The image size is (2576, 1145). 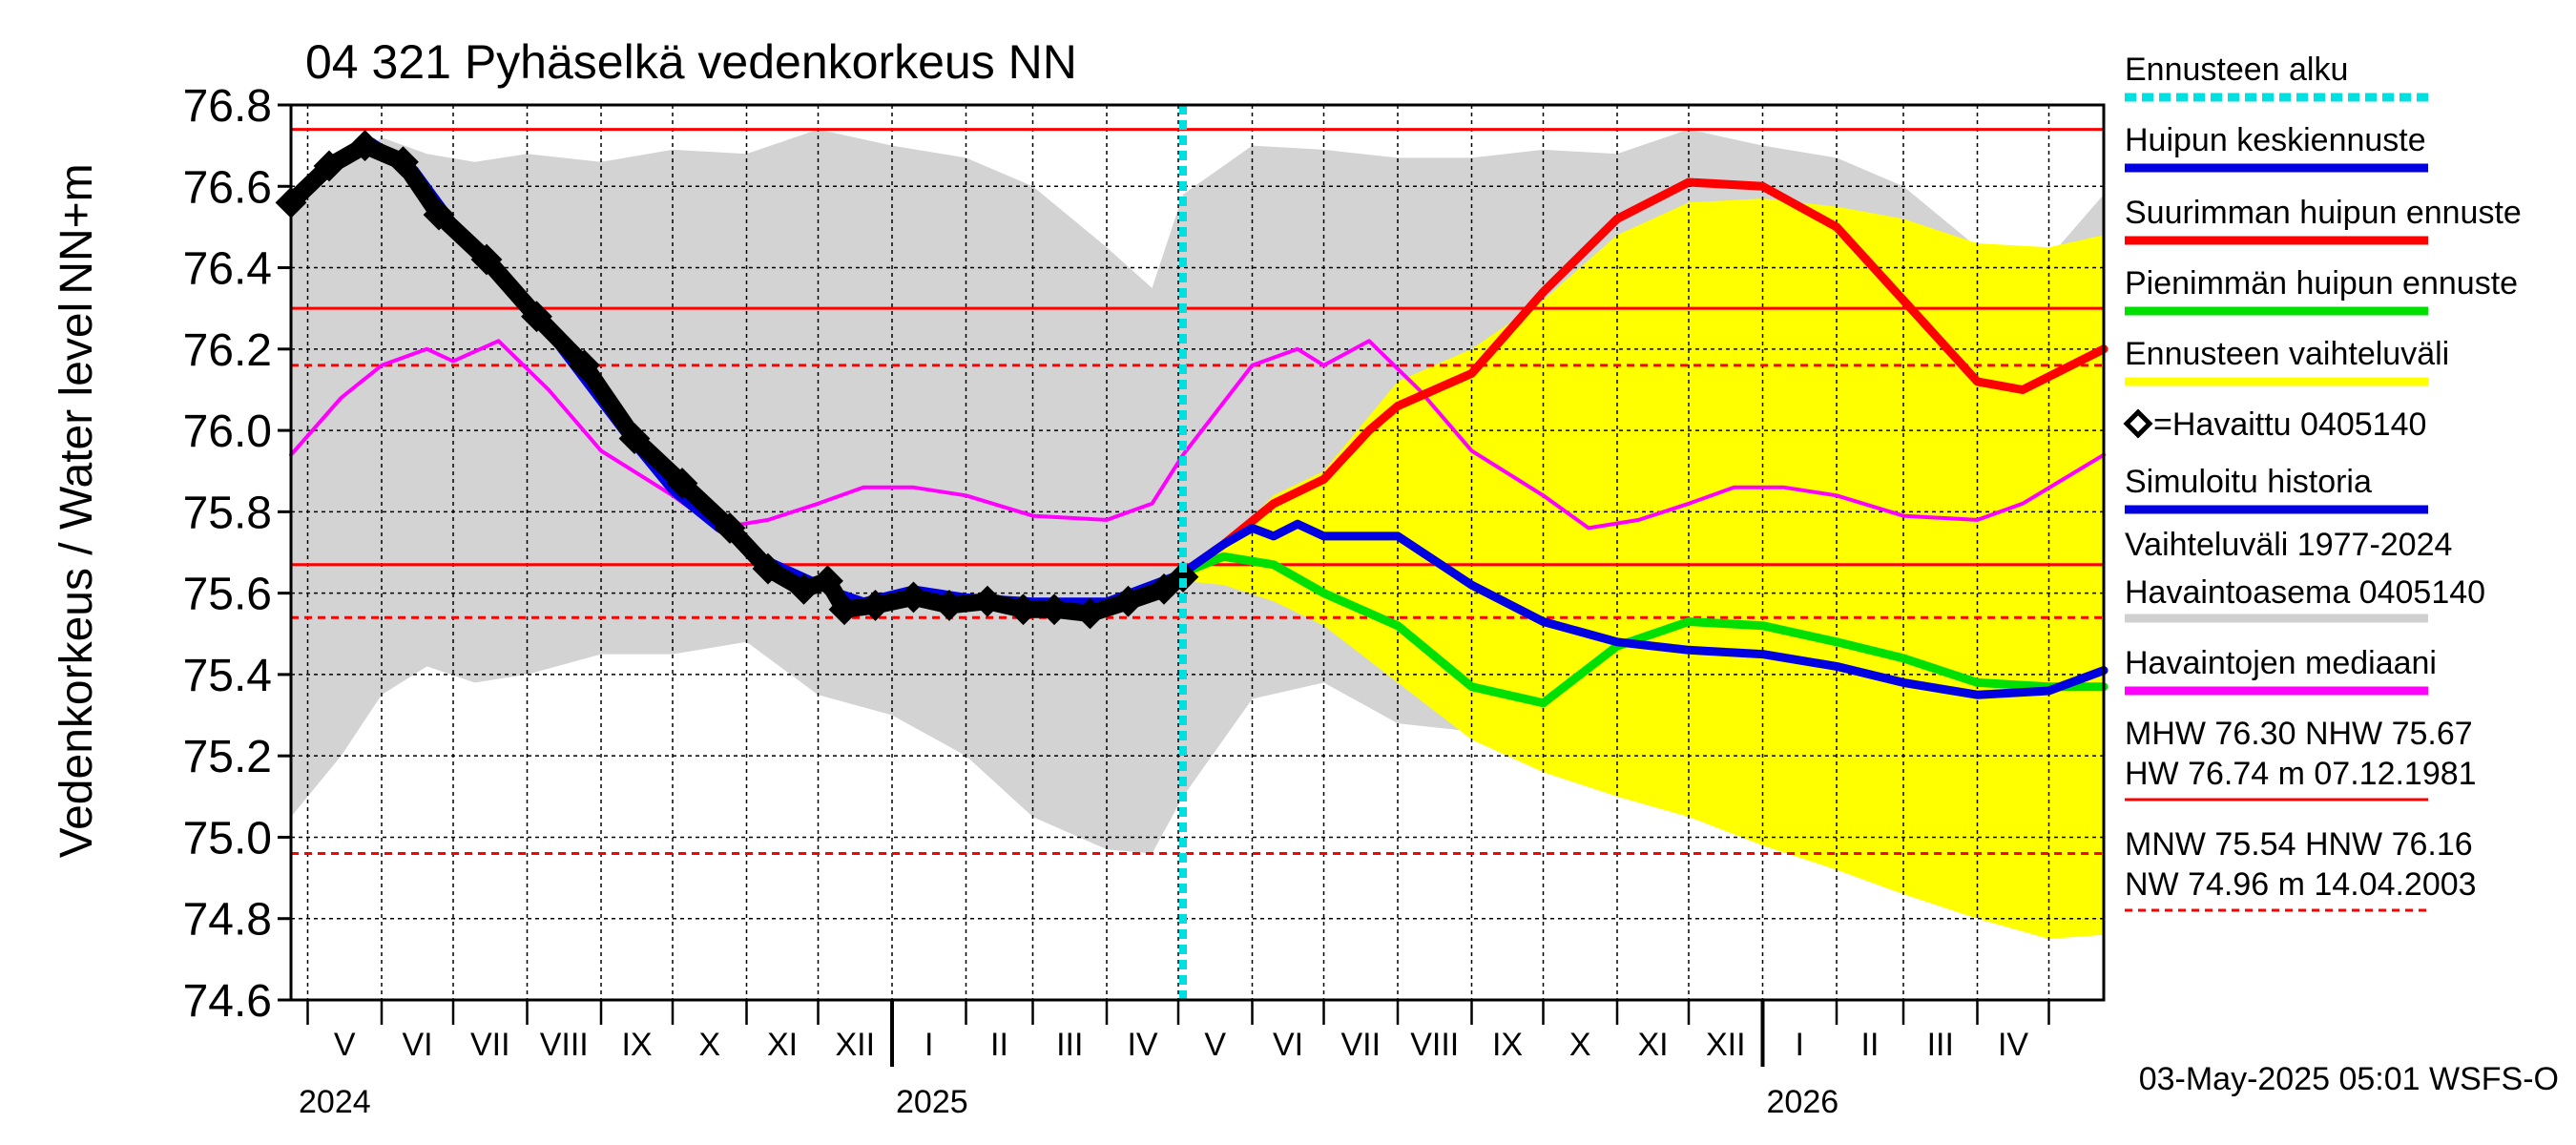 I want to click on legend-label2-9: HW 76.74 m 07.12.1981, so click(x=2301, y=774).